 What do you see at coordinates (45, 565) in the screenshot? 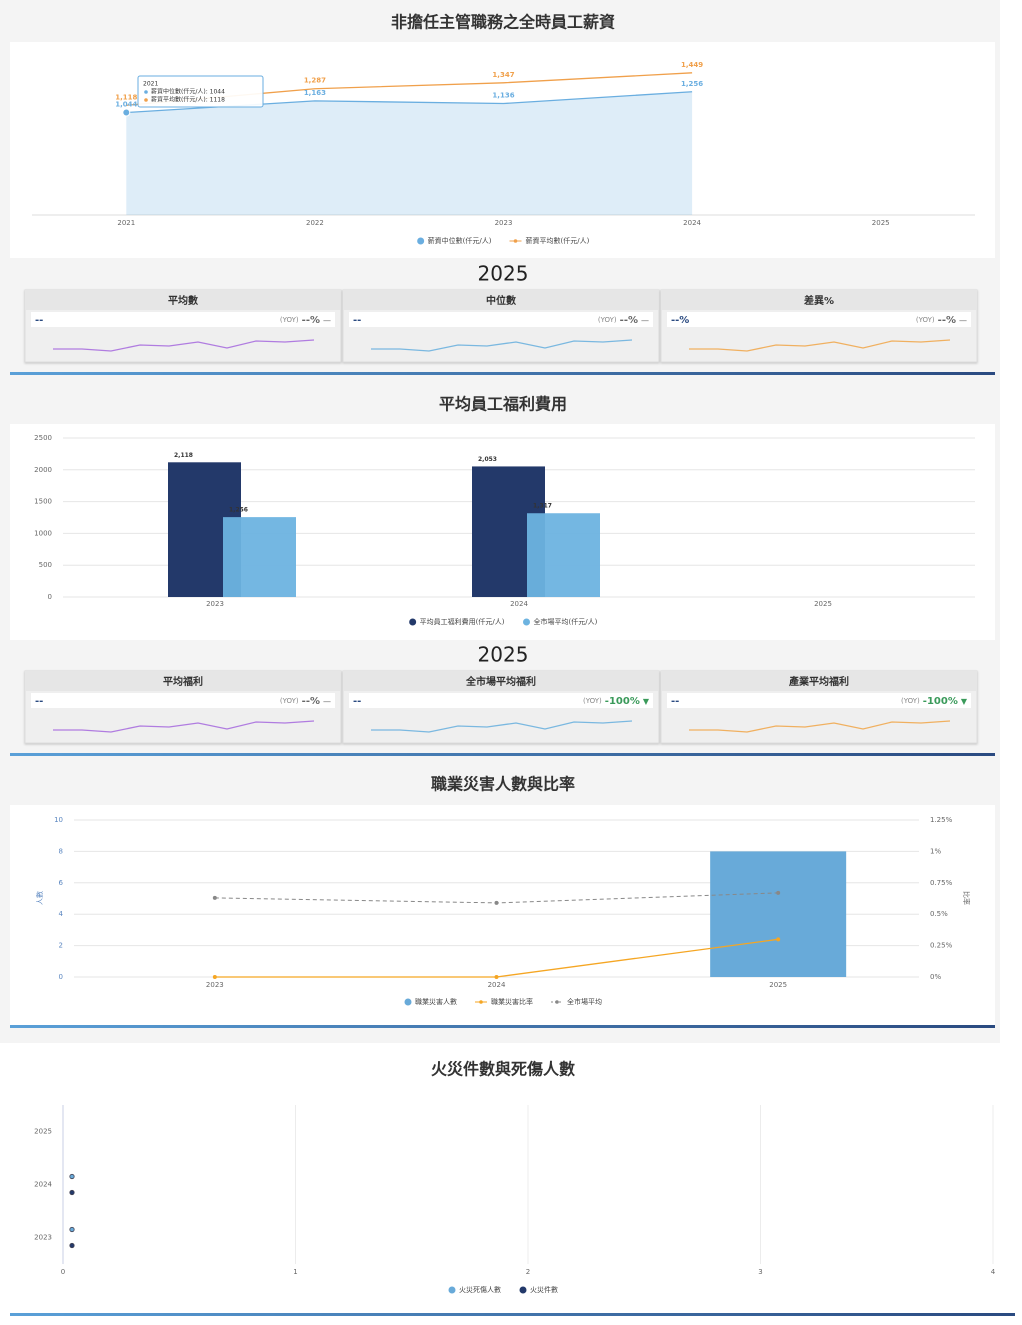
I see `y-tick-label: 500` at bounding box center [45, 565].